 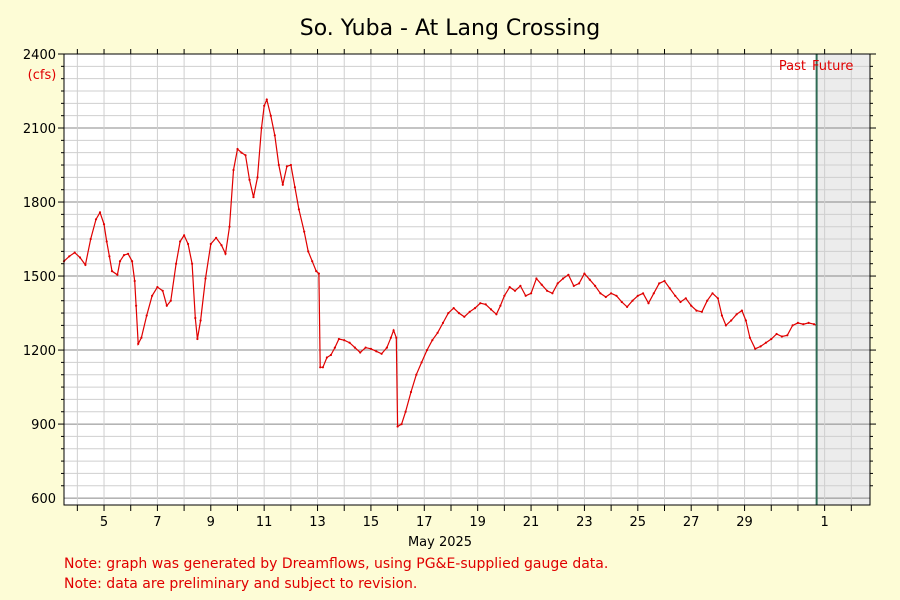 I want to click on x-tick-label: 27, so click(x=691, y=522).